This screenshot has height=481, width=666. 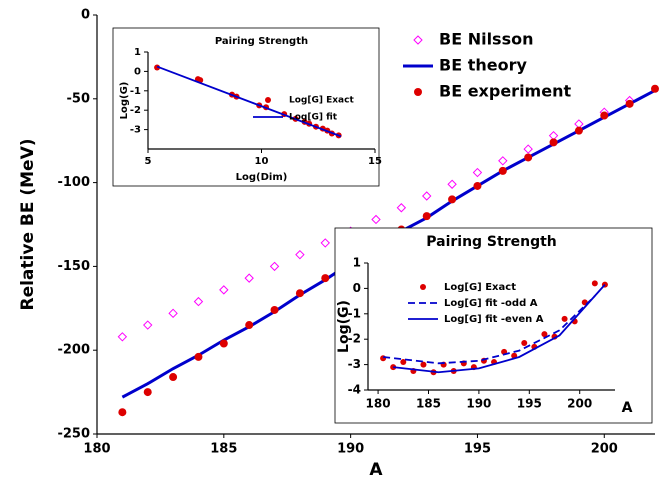 I want to click on y-tick-label: -100, so click(x=73, y=182).